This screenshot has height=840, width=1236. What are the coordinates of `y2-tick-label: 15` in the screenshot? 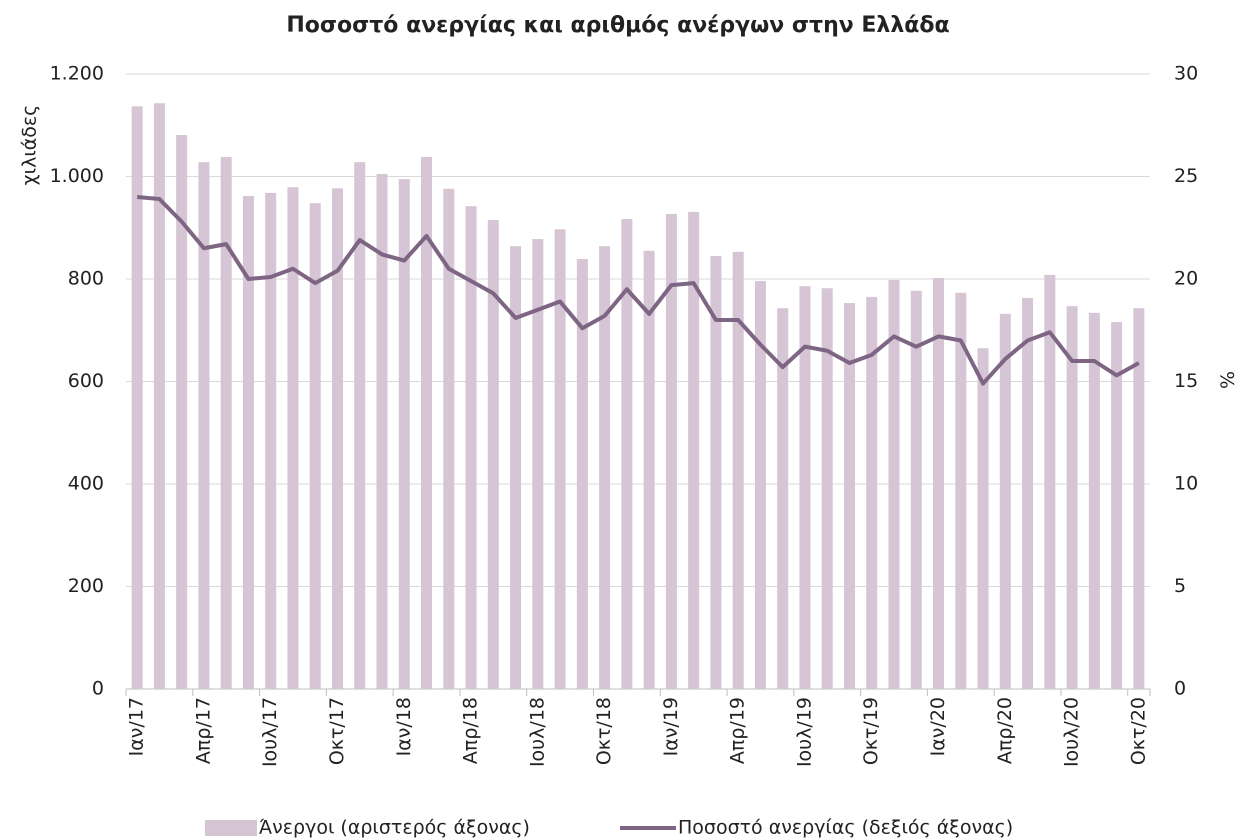 It's located at (1186, 381).